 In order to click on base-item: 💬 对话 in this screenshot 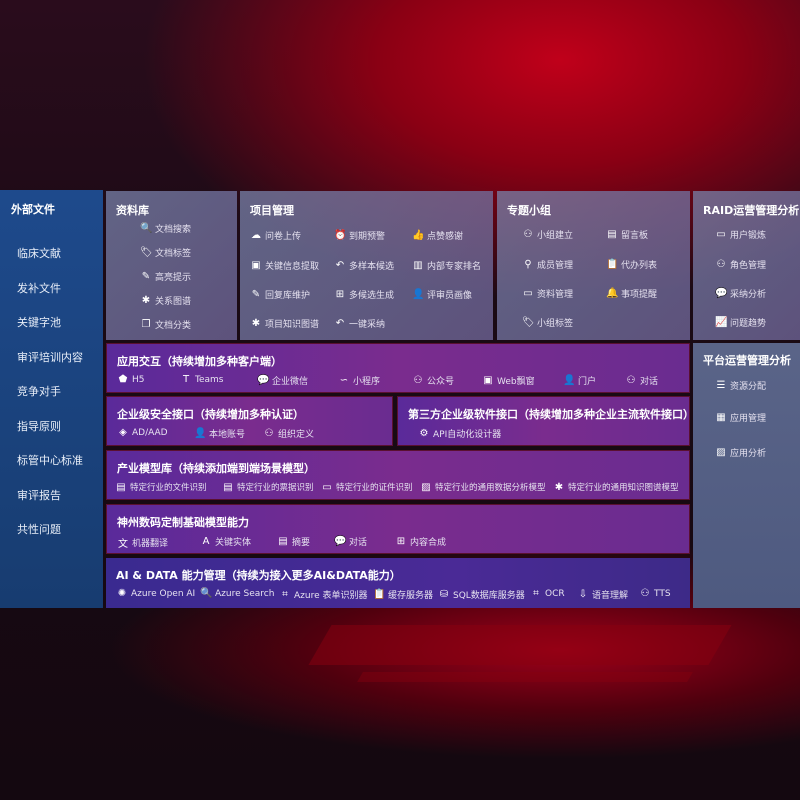, I will do `click(350, 541)`.